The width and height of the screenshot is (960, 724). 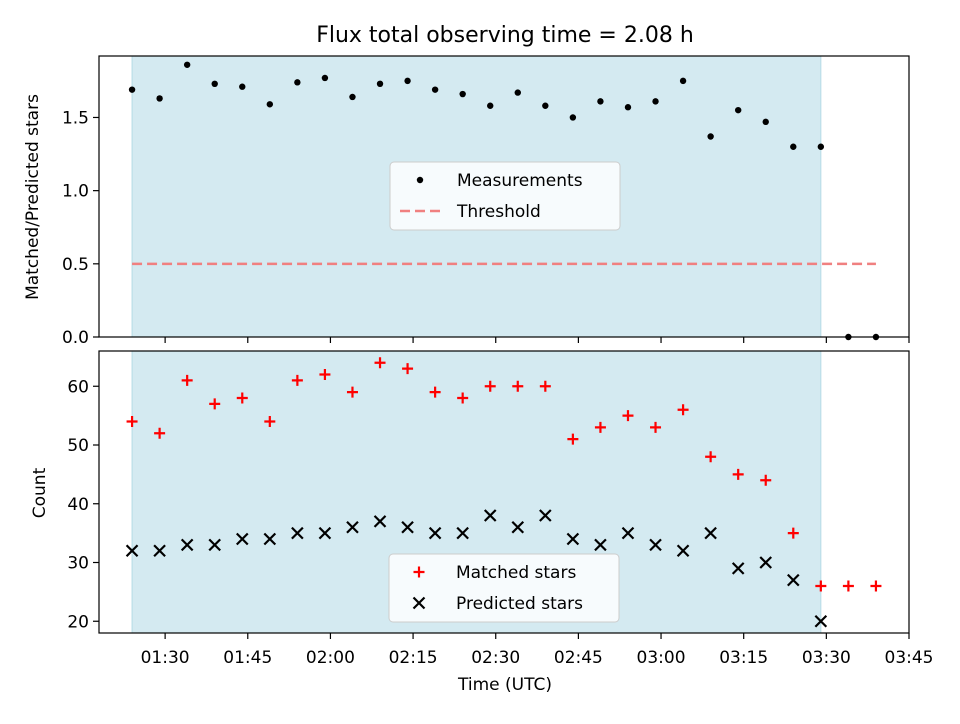 What do you see at coordinates (909, 658) in the screenshot?
I see `x-tick-label: 03:45` at bounding box center [909, 658].